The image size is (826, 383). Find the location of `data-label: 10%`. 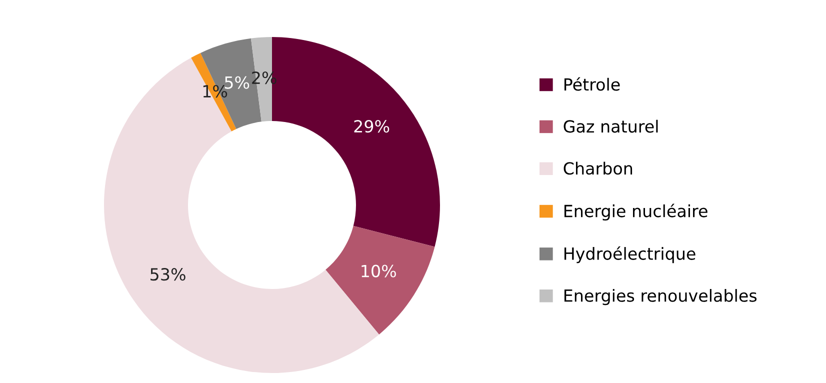

data-label: 10% is located at coordinates (379, 271).